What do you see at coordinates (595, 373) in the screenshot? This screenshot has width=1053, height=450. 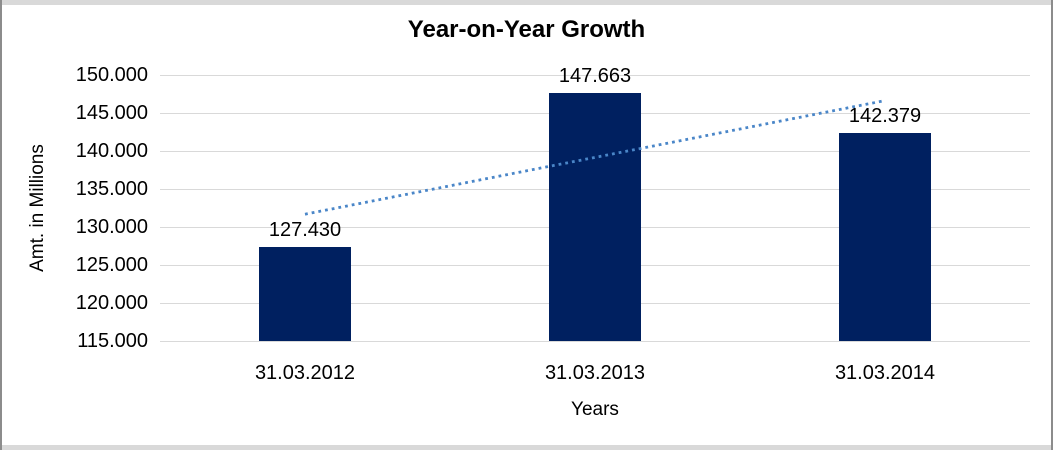 I see `x-tick-label: 31.03.2013` at bounding box center [595, 373].